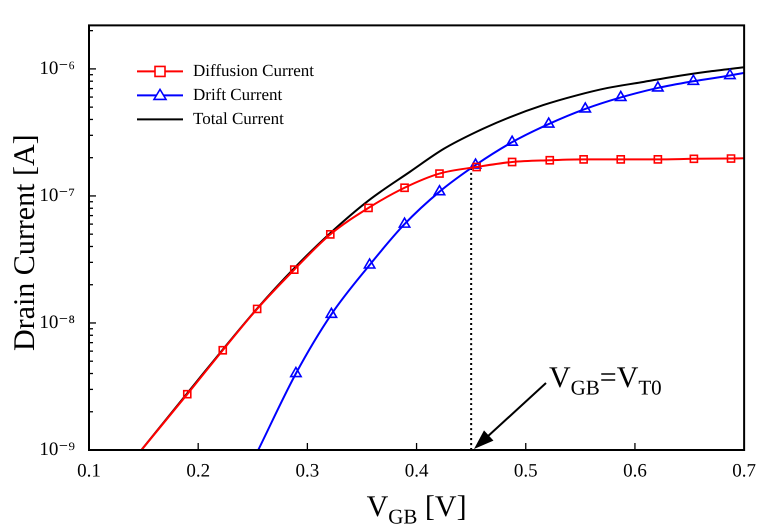 This screenshot has height=527, width=766. What do you see at coordinates (526, 471) in the screenshot?
I see `x-tick-label: 0.5` at bounding box center [526, 471].